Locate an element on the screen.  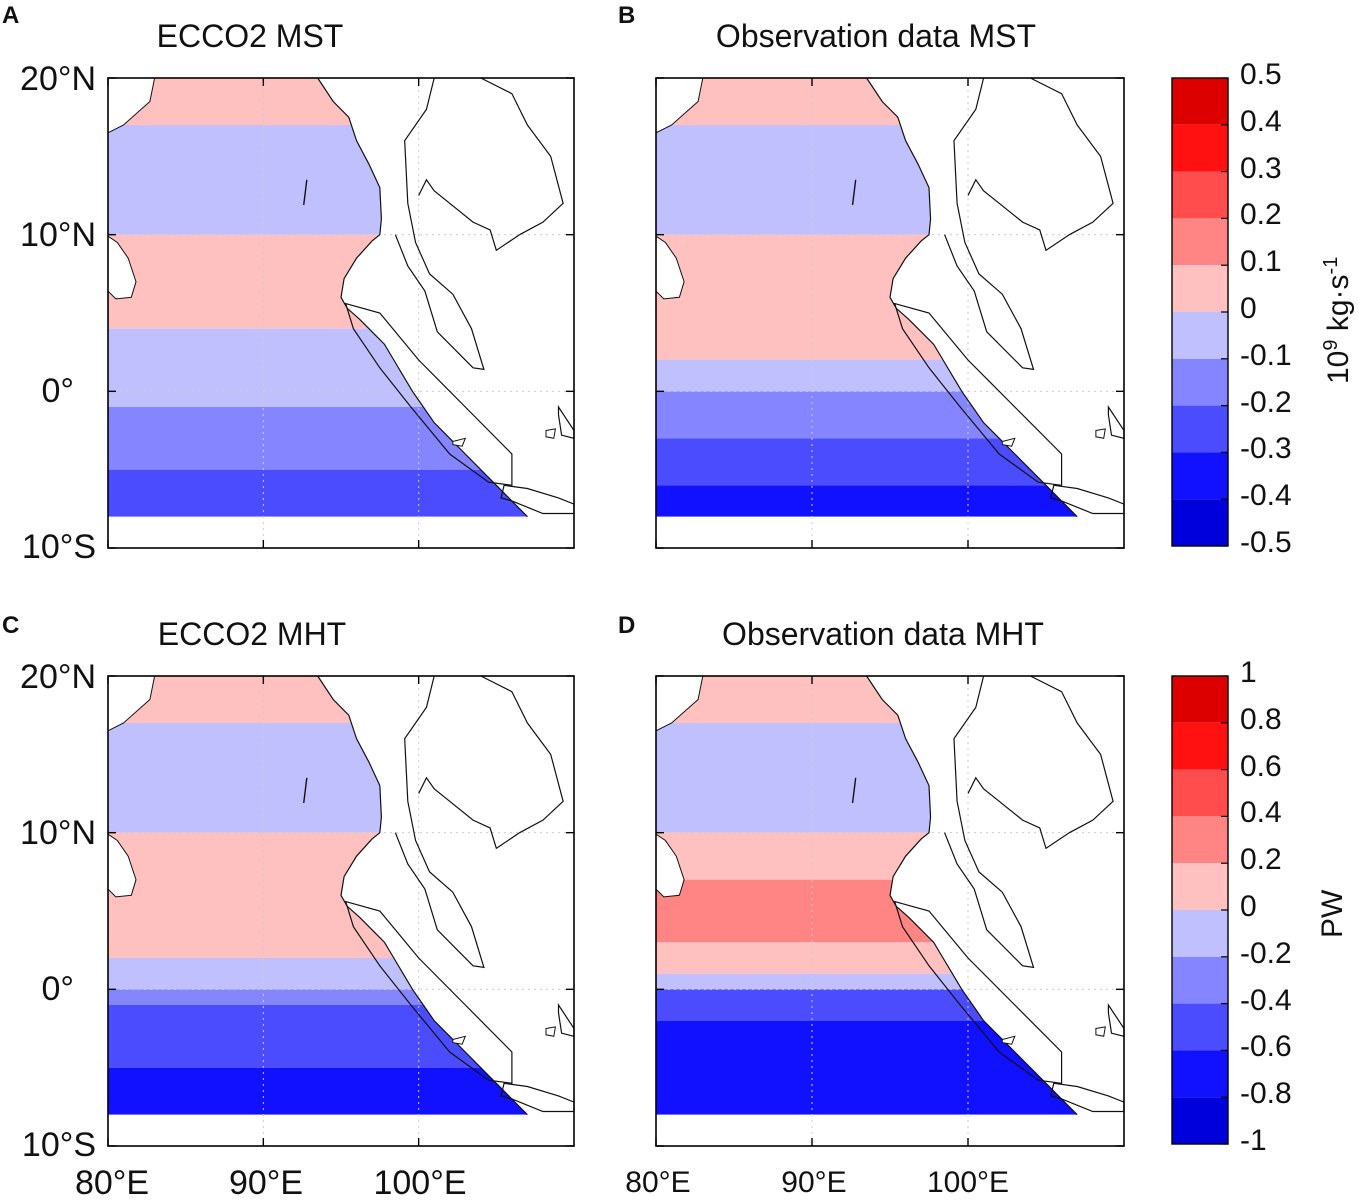
colorbar-mht-tick-label: -0.2 is located at coordinates (1266, 953).